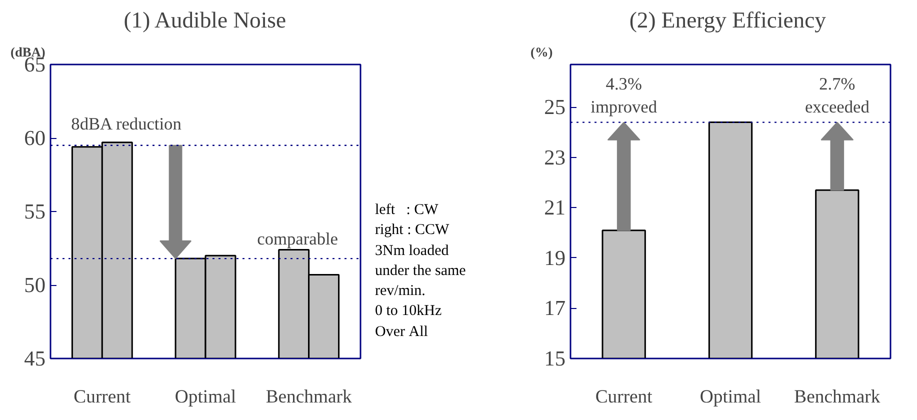  I want to click on annotation: 2.7% exceeded, so click(837, 95).